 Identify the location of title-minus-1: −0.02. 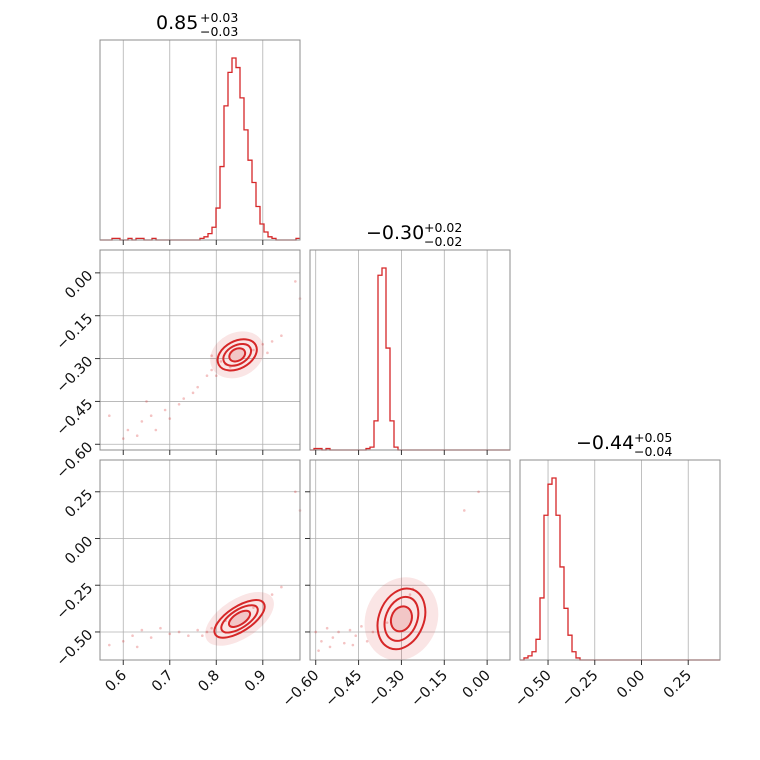
(443, 241).